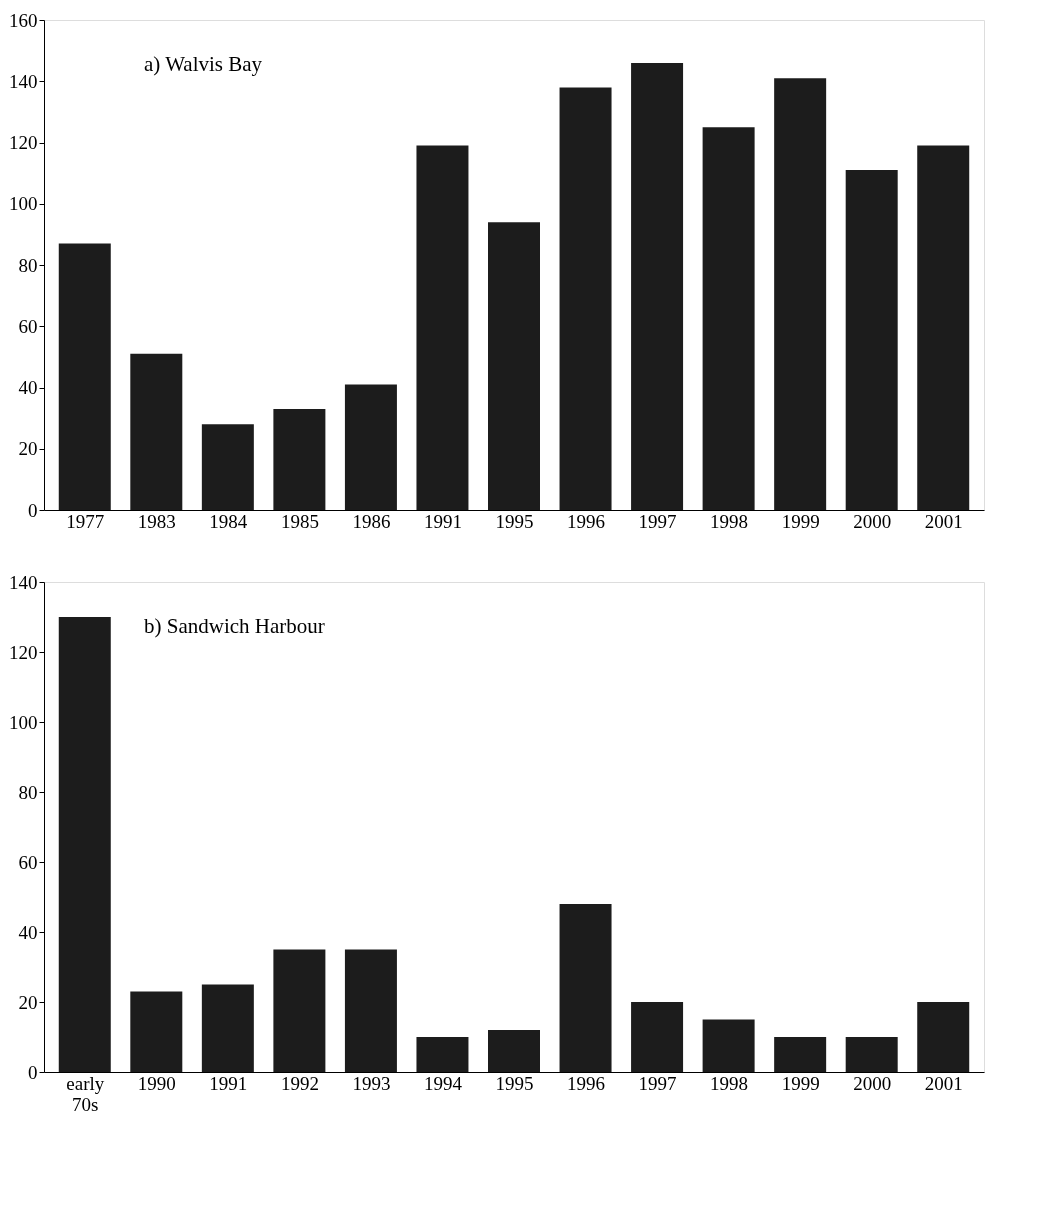  What do you see at coordinates (228, 521) in the screenshot?
I see `x-tick-label: 1984` at bounding box center [228, 521].